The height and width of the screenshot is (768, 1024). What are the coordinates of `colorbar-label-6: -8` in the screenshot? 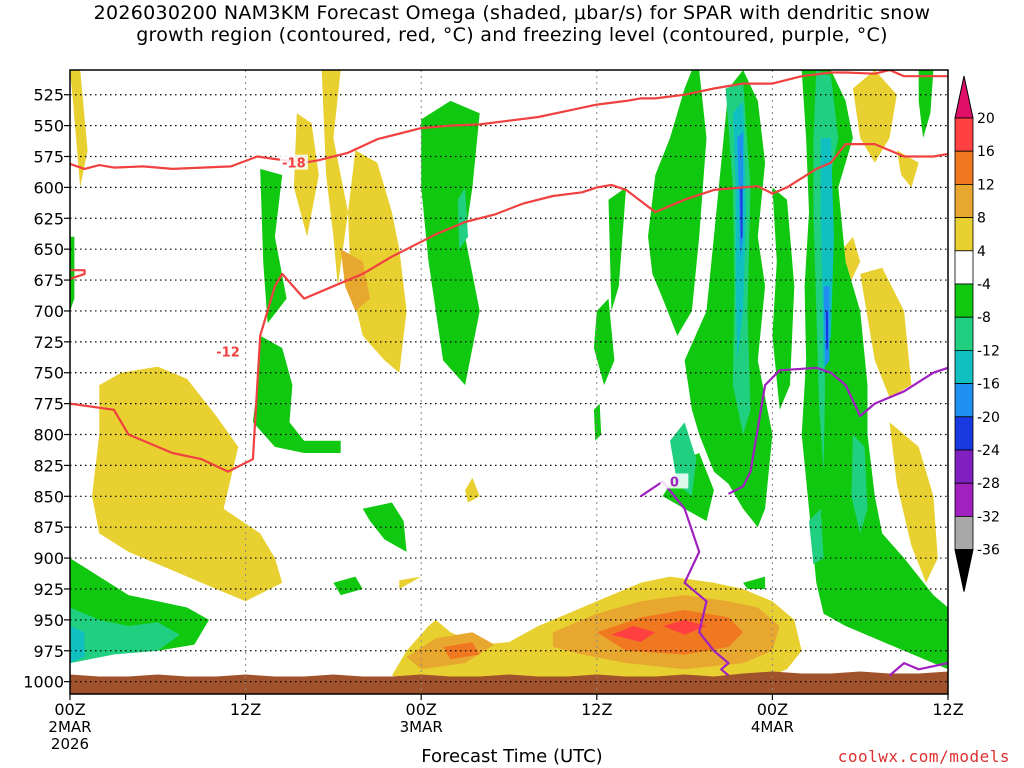 It's located at (984, 318).